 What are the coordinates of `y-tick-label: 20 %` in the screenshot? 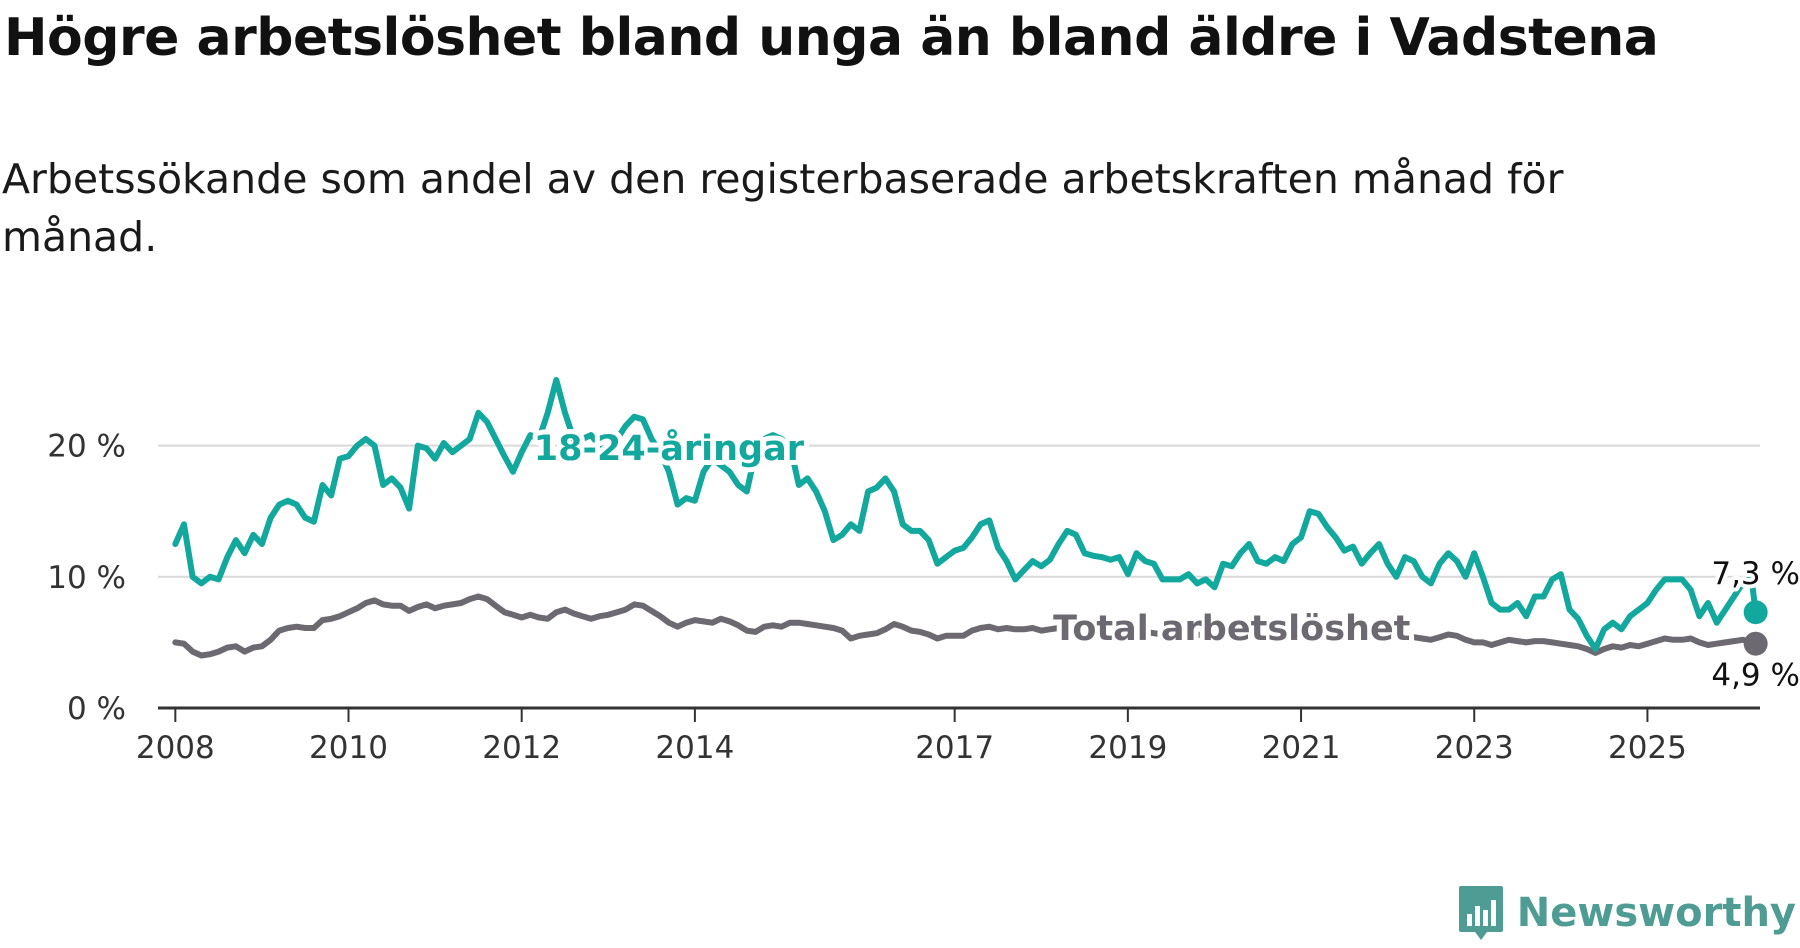 It's located at (86, 447).